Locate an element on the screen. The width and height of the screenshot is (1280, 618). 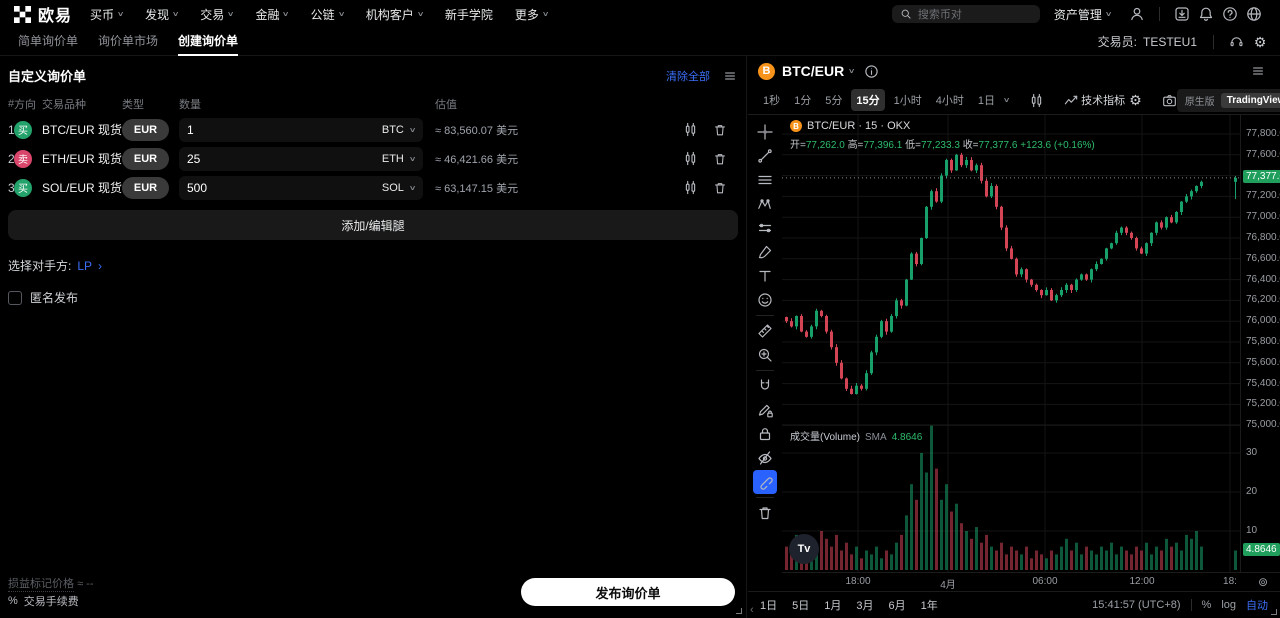
auto-scale-button: 自动 is located at coordinates (1257, 606).